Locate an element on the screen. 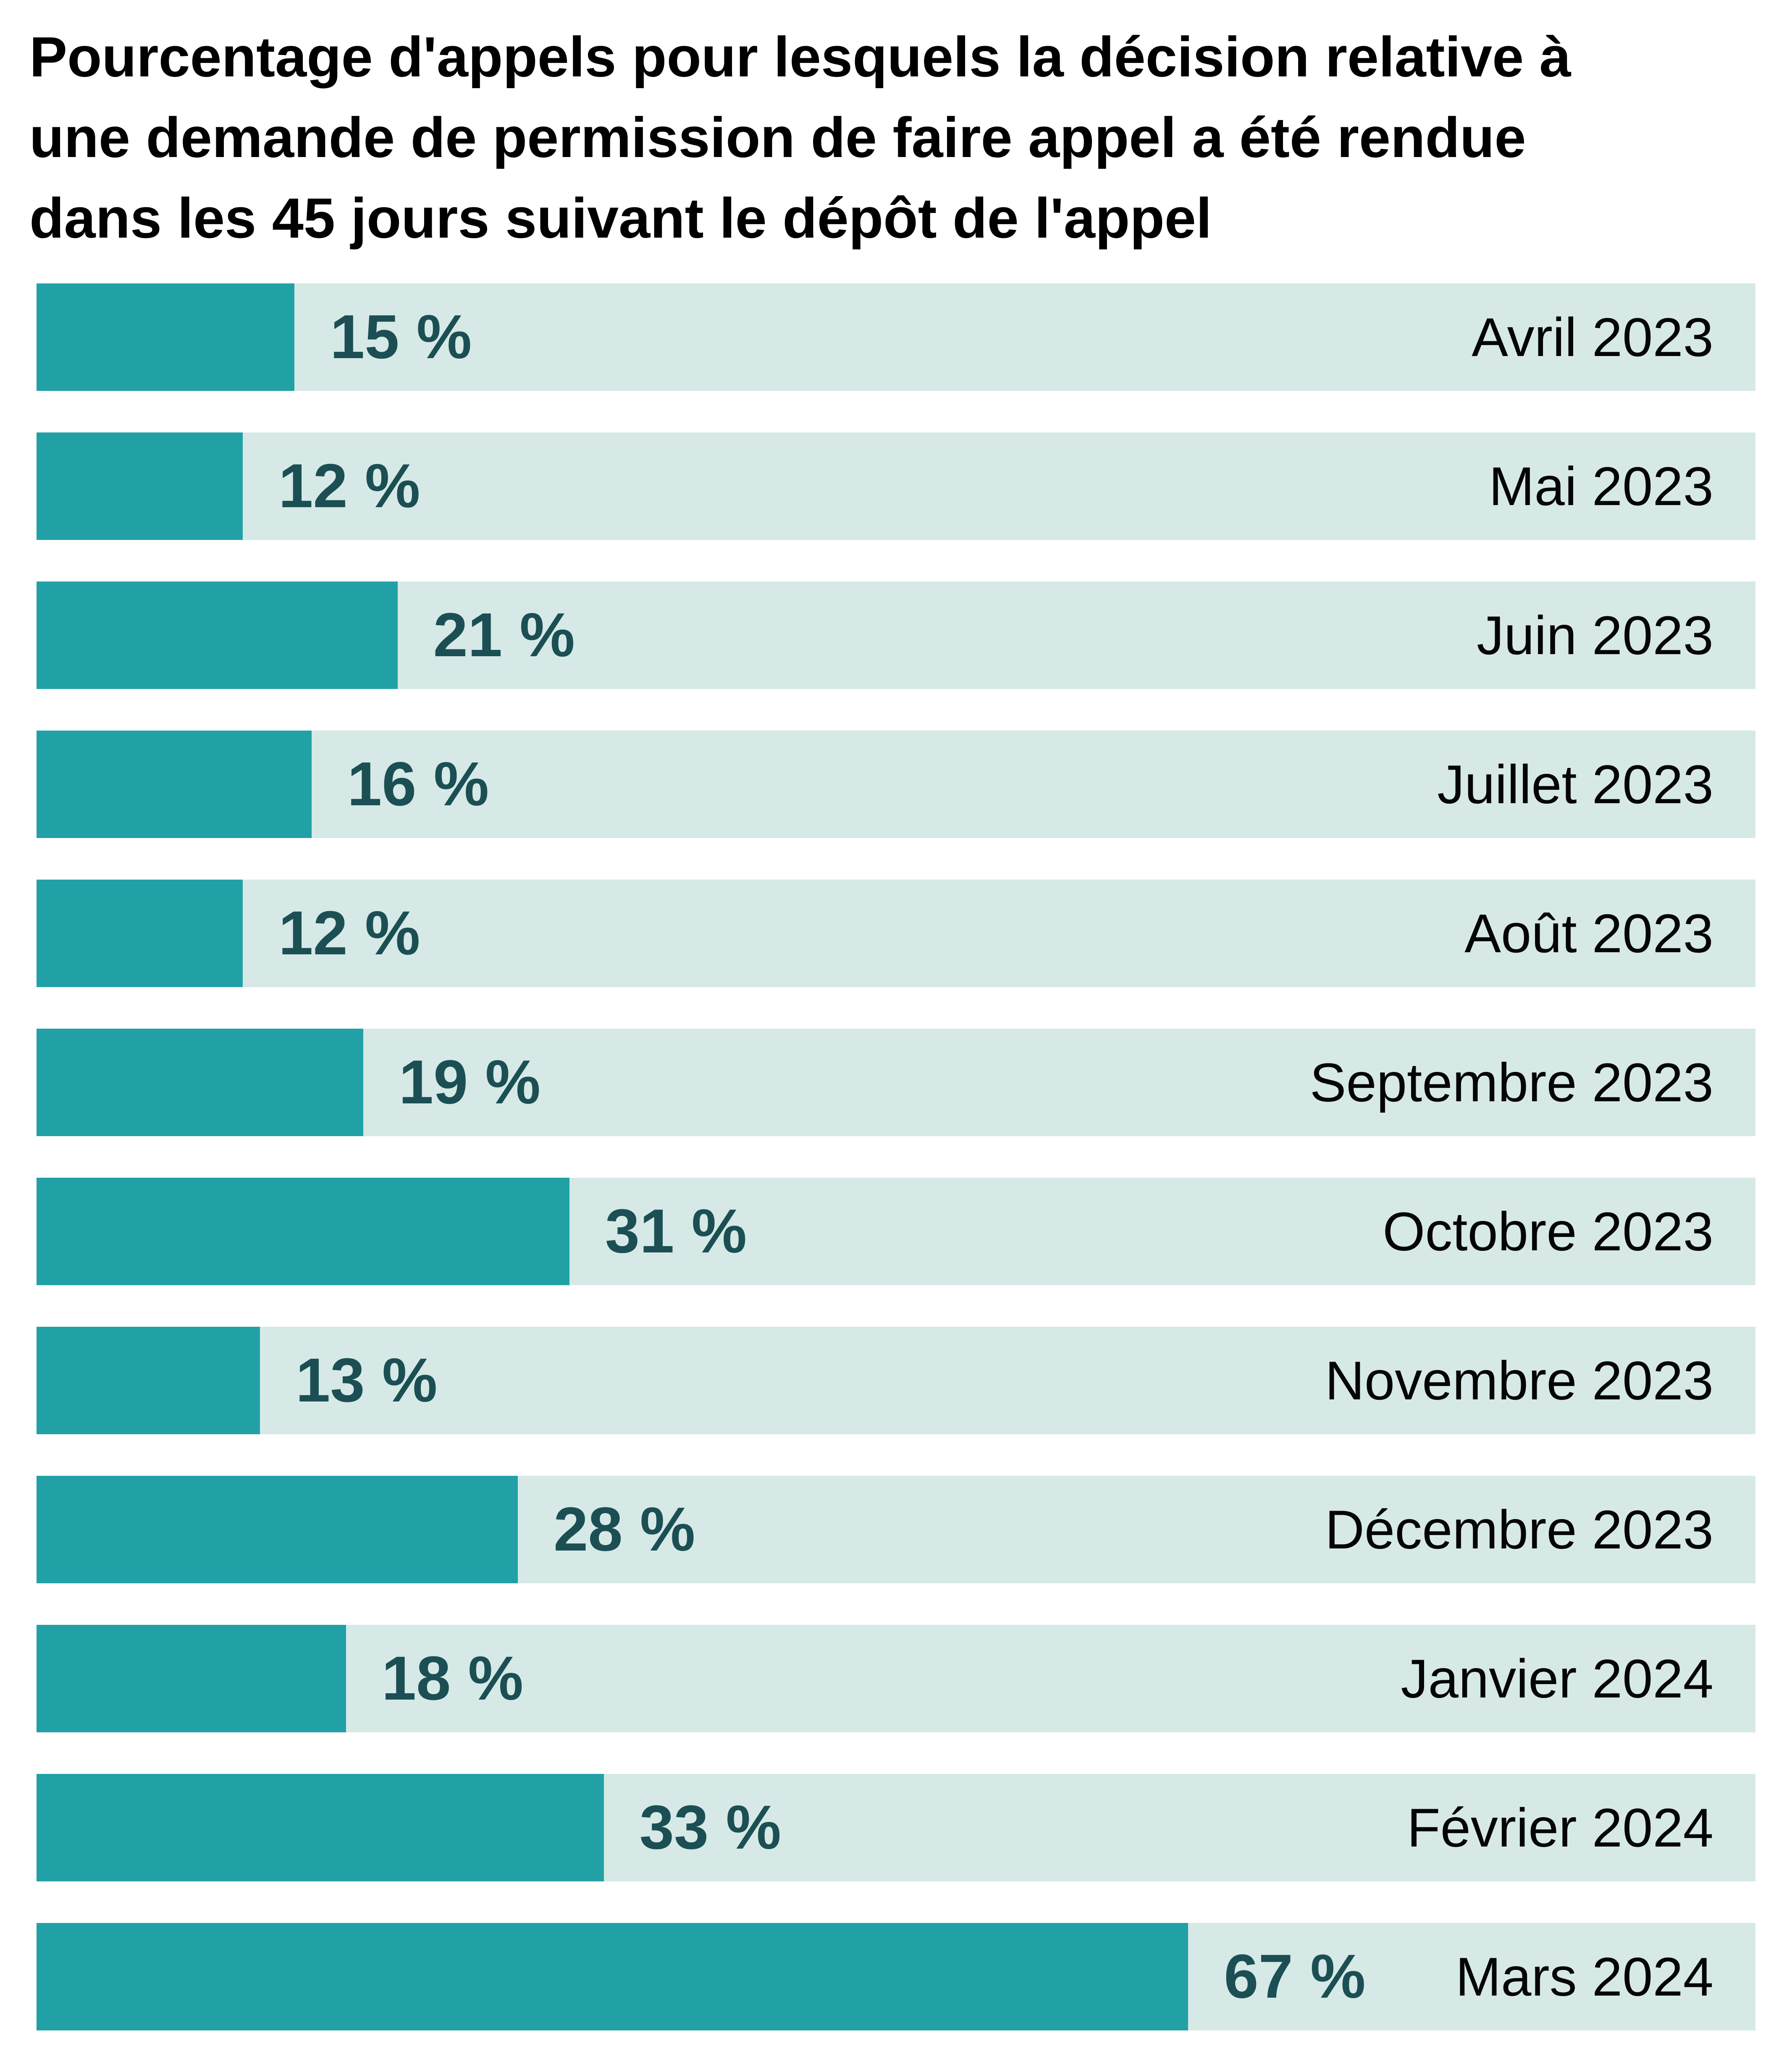 The image size is (1792, 2072). bar-month-label: Août 2023 is located at coordinates (1588, 933).